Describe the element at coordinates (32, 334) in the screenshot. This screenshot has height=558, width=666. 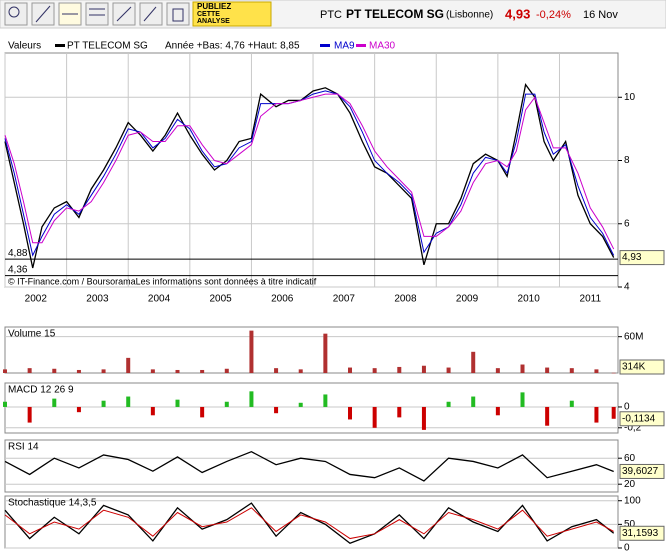
I see `panel-title: Volume 15` at that location.